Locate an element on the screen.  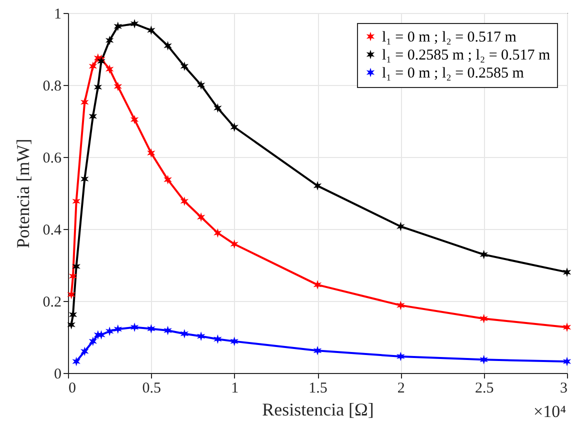
y-tick-label: 0.6 is located at coordinates (52, 158).